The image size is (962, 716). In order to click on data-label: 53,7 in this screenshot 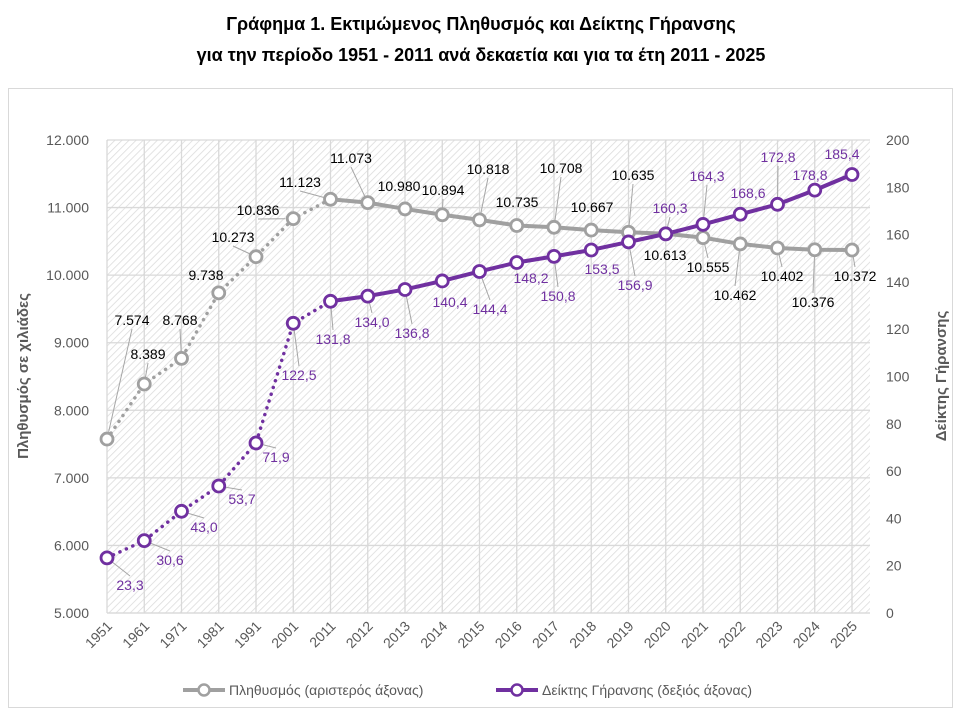, I will do `click(241, 499)`.